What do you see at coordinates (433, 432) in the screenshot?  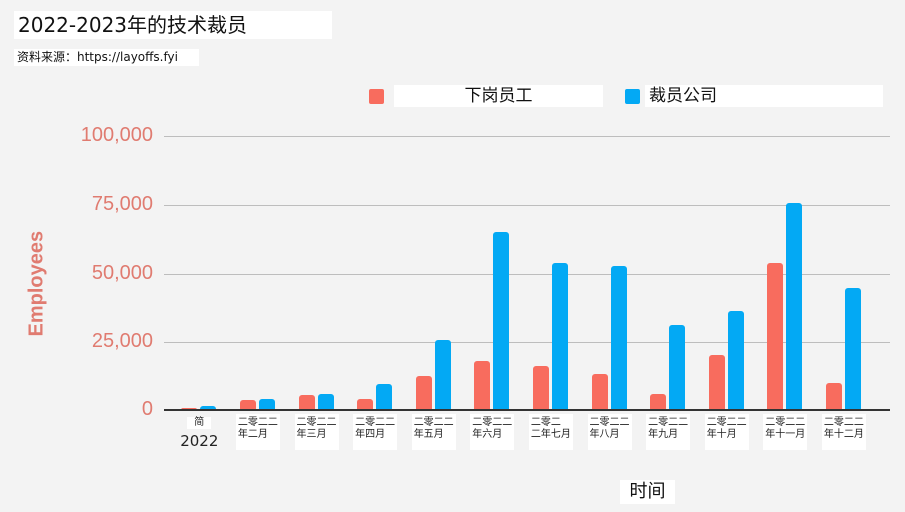 I see `x-tick-label: 二零二二 年五月` at bounding box center [433, 432].